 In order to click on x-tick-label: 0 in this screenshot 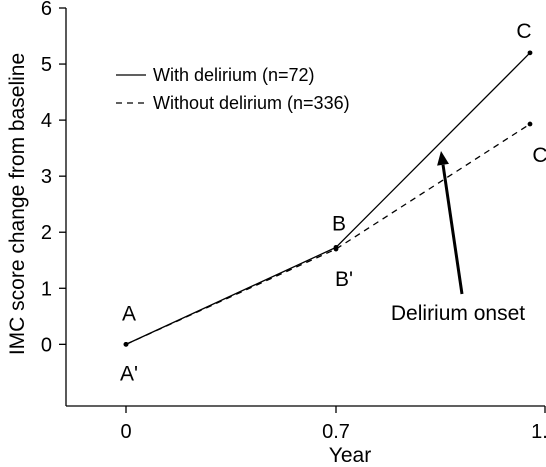, I will do `click(125, 432)`.